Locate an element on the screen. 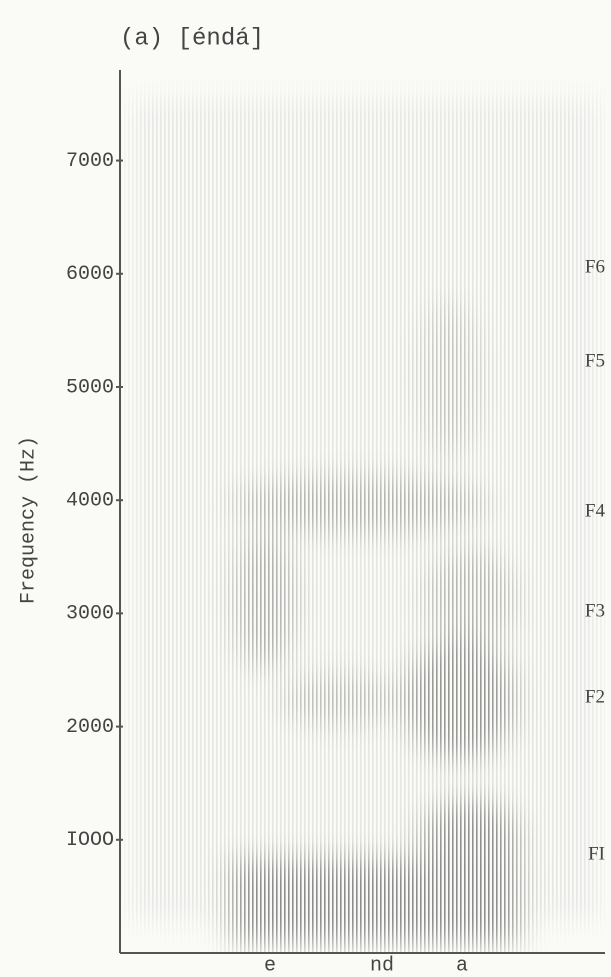 The width and height of the screenshot is (611, 977). x-segment-label: nd is located at coordinates (382, 965).